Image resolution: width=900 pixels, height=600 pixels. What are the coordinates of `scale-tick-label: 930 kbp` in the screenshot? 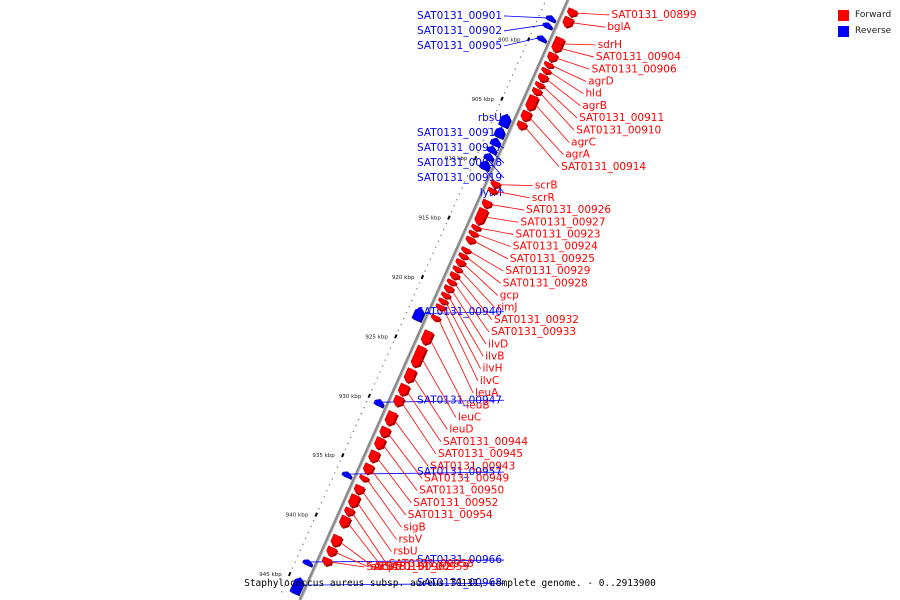 It's located at (350, 397).